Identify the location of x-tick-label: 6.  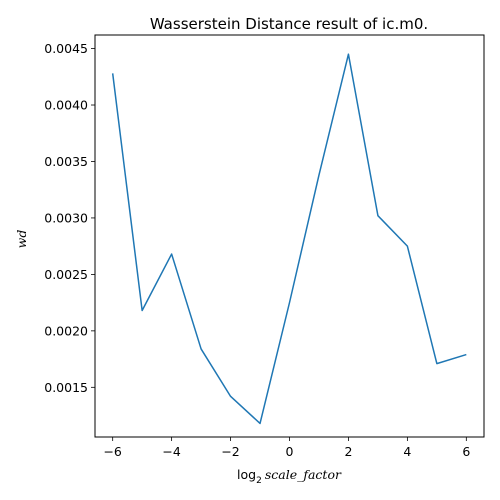
(466, 451).